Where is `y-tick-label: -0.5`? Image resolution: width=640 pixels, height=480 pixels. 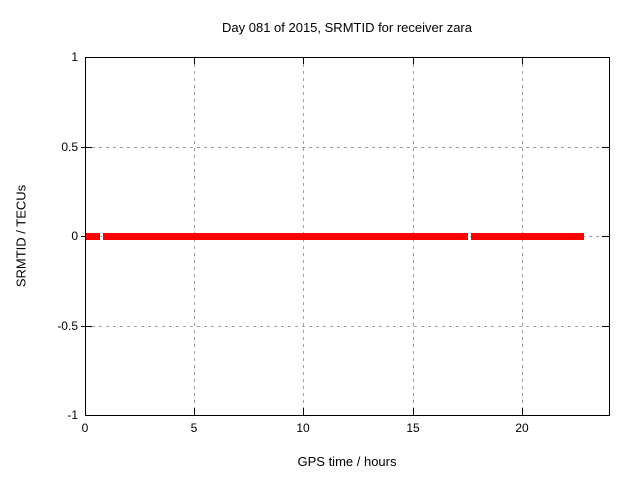 y-tick-label: -0.5 is located at coordinates (67, 326).